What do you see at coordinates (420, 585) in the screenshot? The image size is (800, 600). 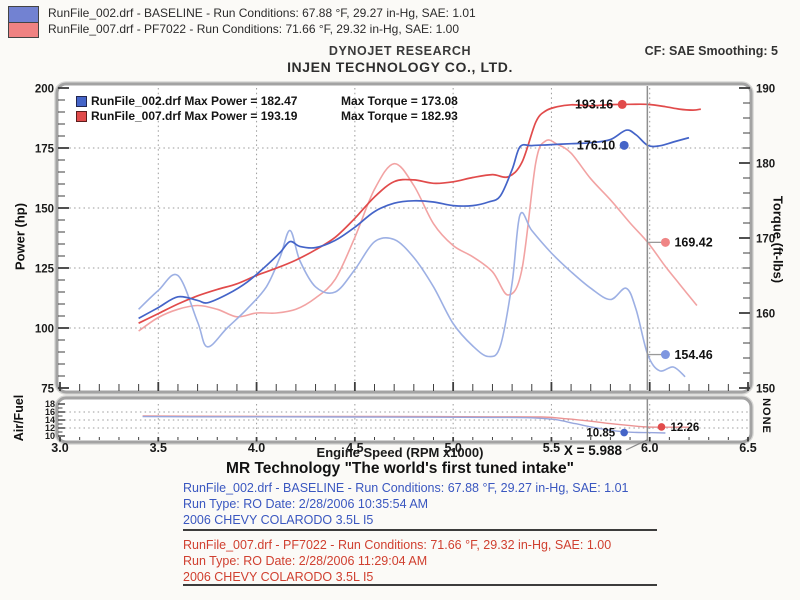 I see `footer-divider-bottom` at bounding box center [420, 585].